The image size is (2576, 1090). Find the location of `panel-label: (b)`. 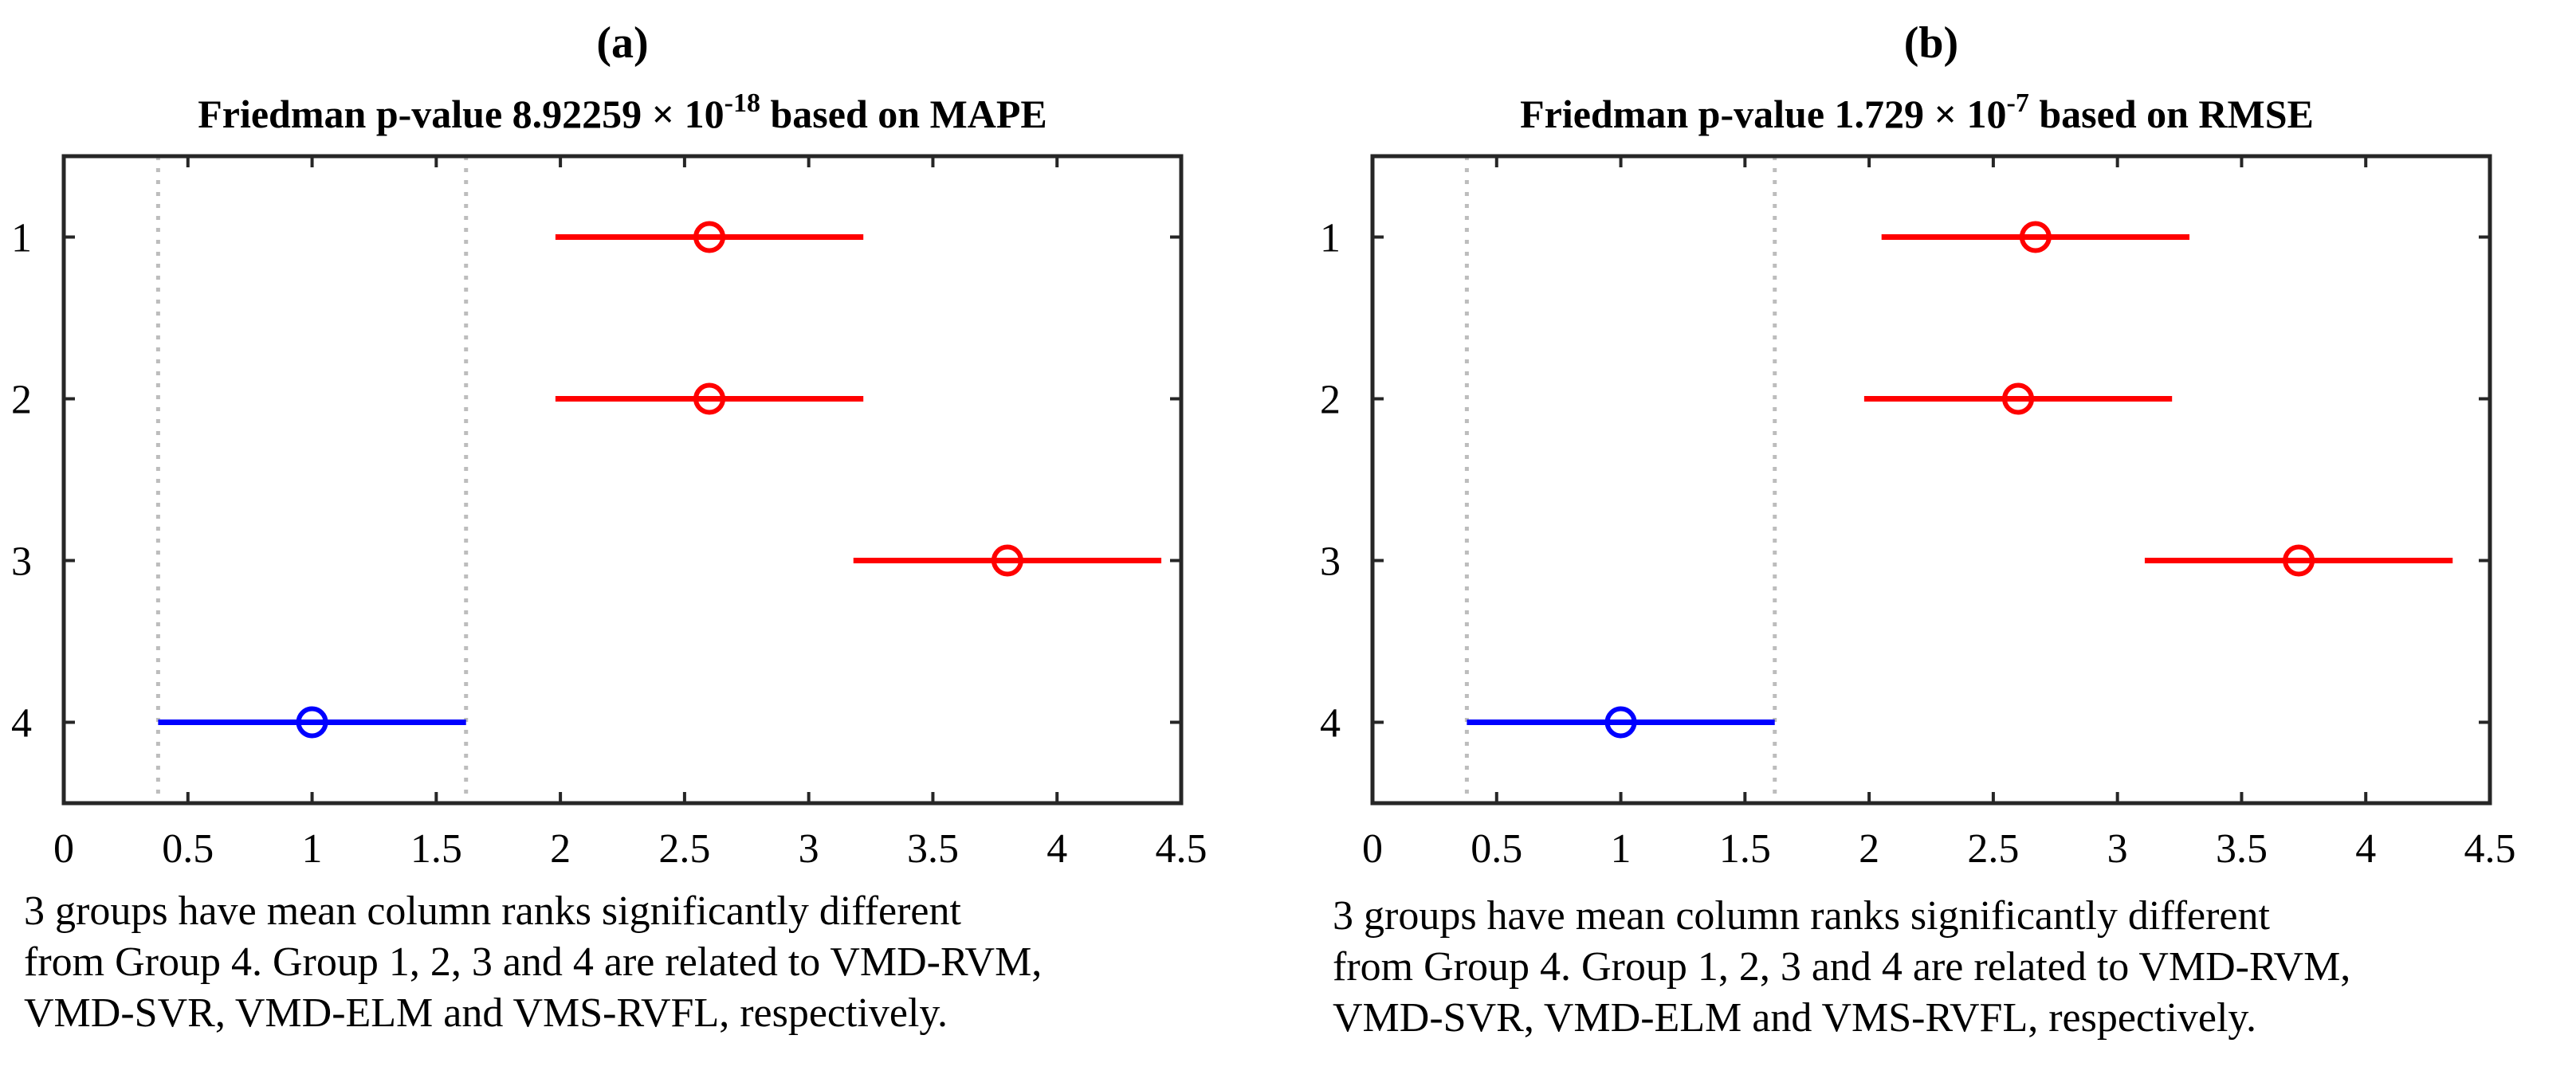

panel-label: (b) is located at coordinates (1931, 43).